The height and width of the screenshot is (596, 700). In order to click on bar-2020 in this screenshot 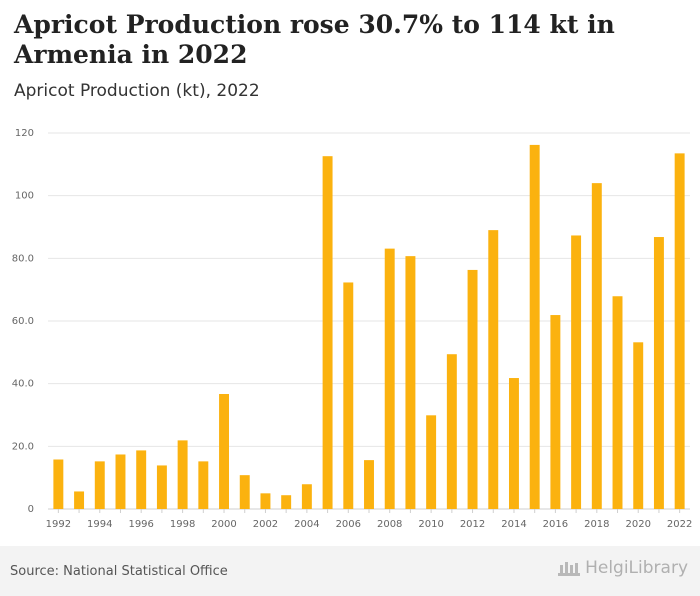, I will do `click(638, 425)`.